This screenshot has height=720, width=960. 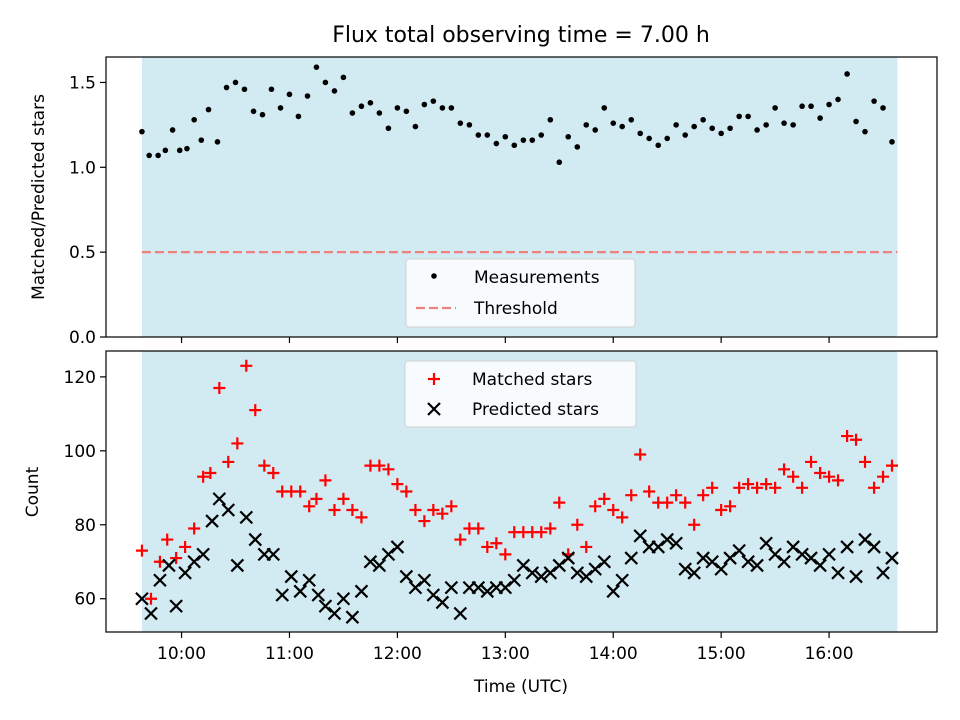 I want to click on x-tick-label: 16:00, so click(x=829, y=654).